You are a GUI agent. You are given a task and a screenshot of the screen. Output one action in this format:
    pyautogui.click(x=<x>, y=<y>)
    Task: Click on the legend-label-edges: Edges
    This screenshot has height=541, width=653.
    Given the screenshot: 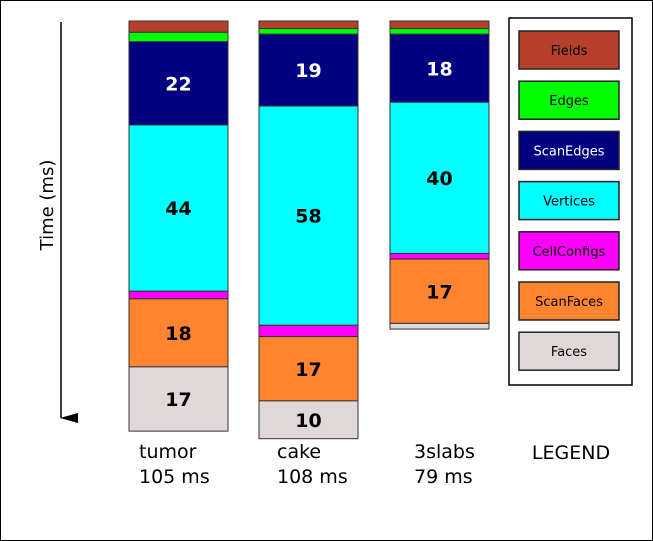 What is the action you would take?
    pyautogui.click(x=569, y=101)
    